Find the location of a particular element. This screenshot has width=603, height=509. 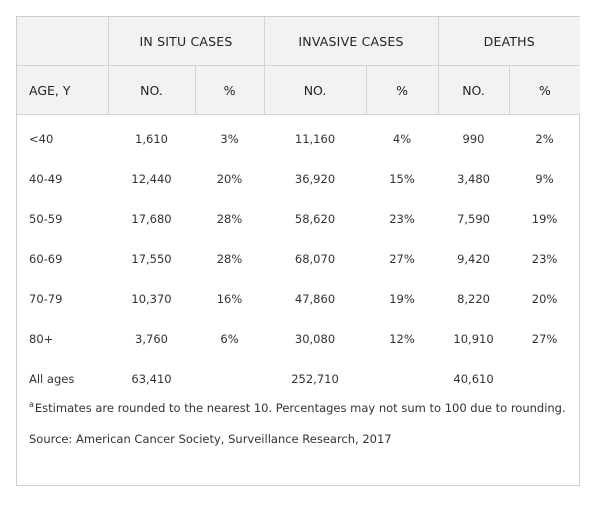

table-row: 60-69 17,550 28% 68,070 27% 9,420 23% is located at coordinates (298, 259).